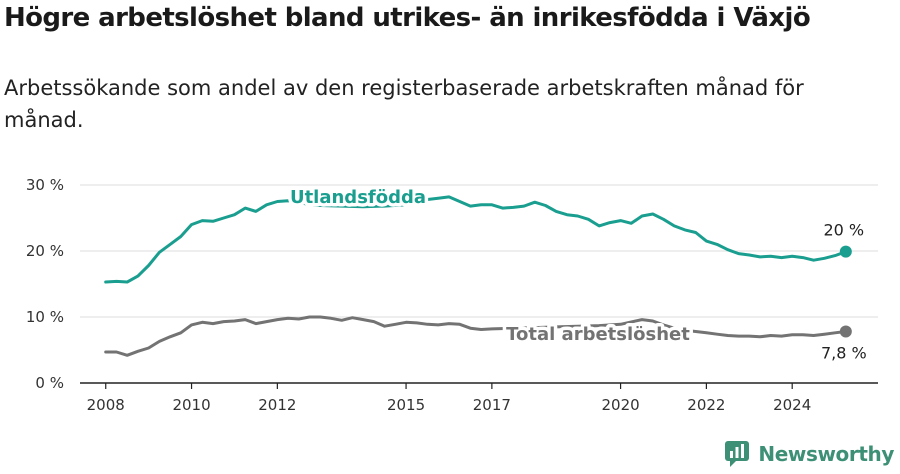 Image resolution: width=900 pixels, height=474 pixels. I want to click on brand: Newsworthy, so click(809, 454).